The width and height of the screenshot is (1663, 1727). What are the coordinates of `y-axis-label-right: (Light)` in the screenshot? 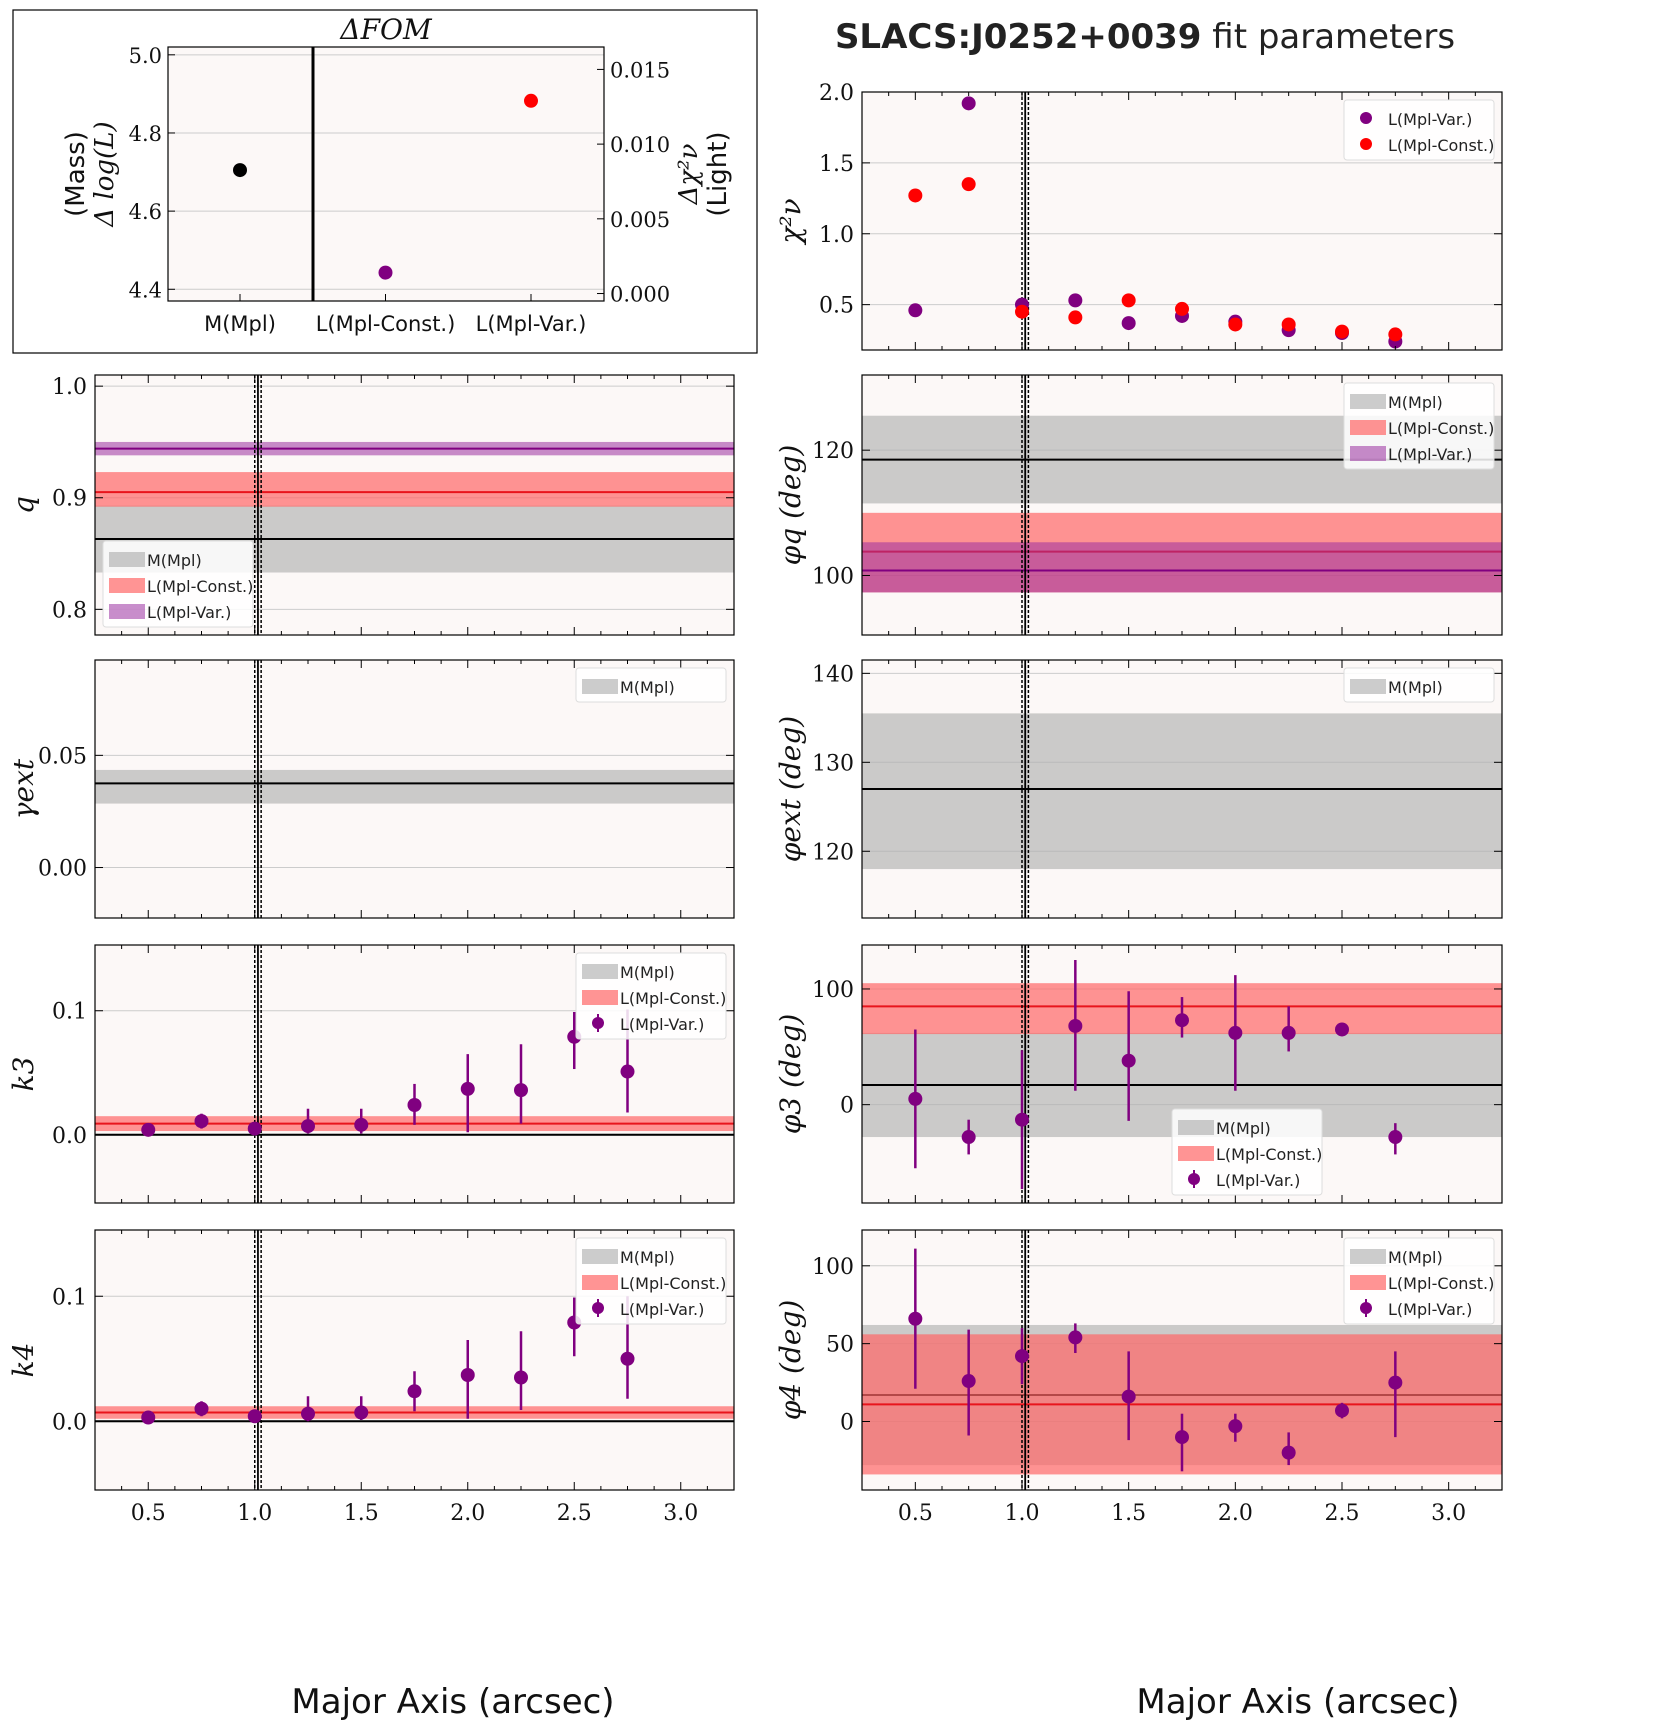 It's located at (718, 173).